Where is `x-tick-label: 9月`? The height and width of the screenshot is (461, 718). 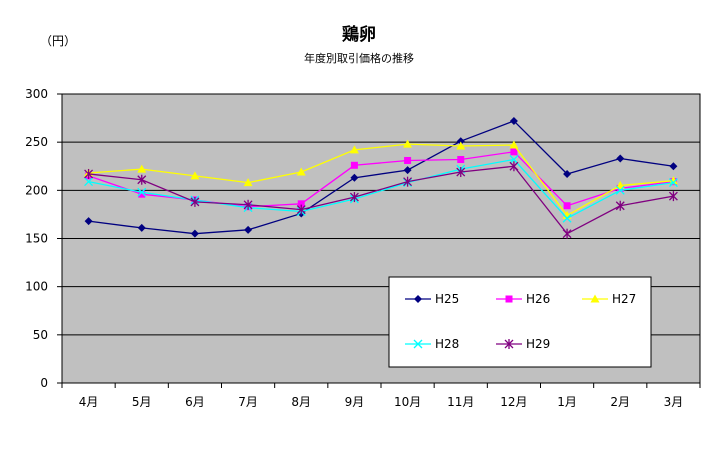
x-tick-label: 9月 is located at coordinates (355, 402).